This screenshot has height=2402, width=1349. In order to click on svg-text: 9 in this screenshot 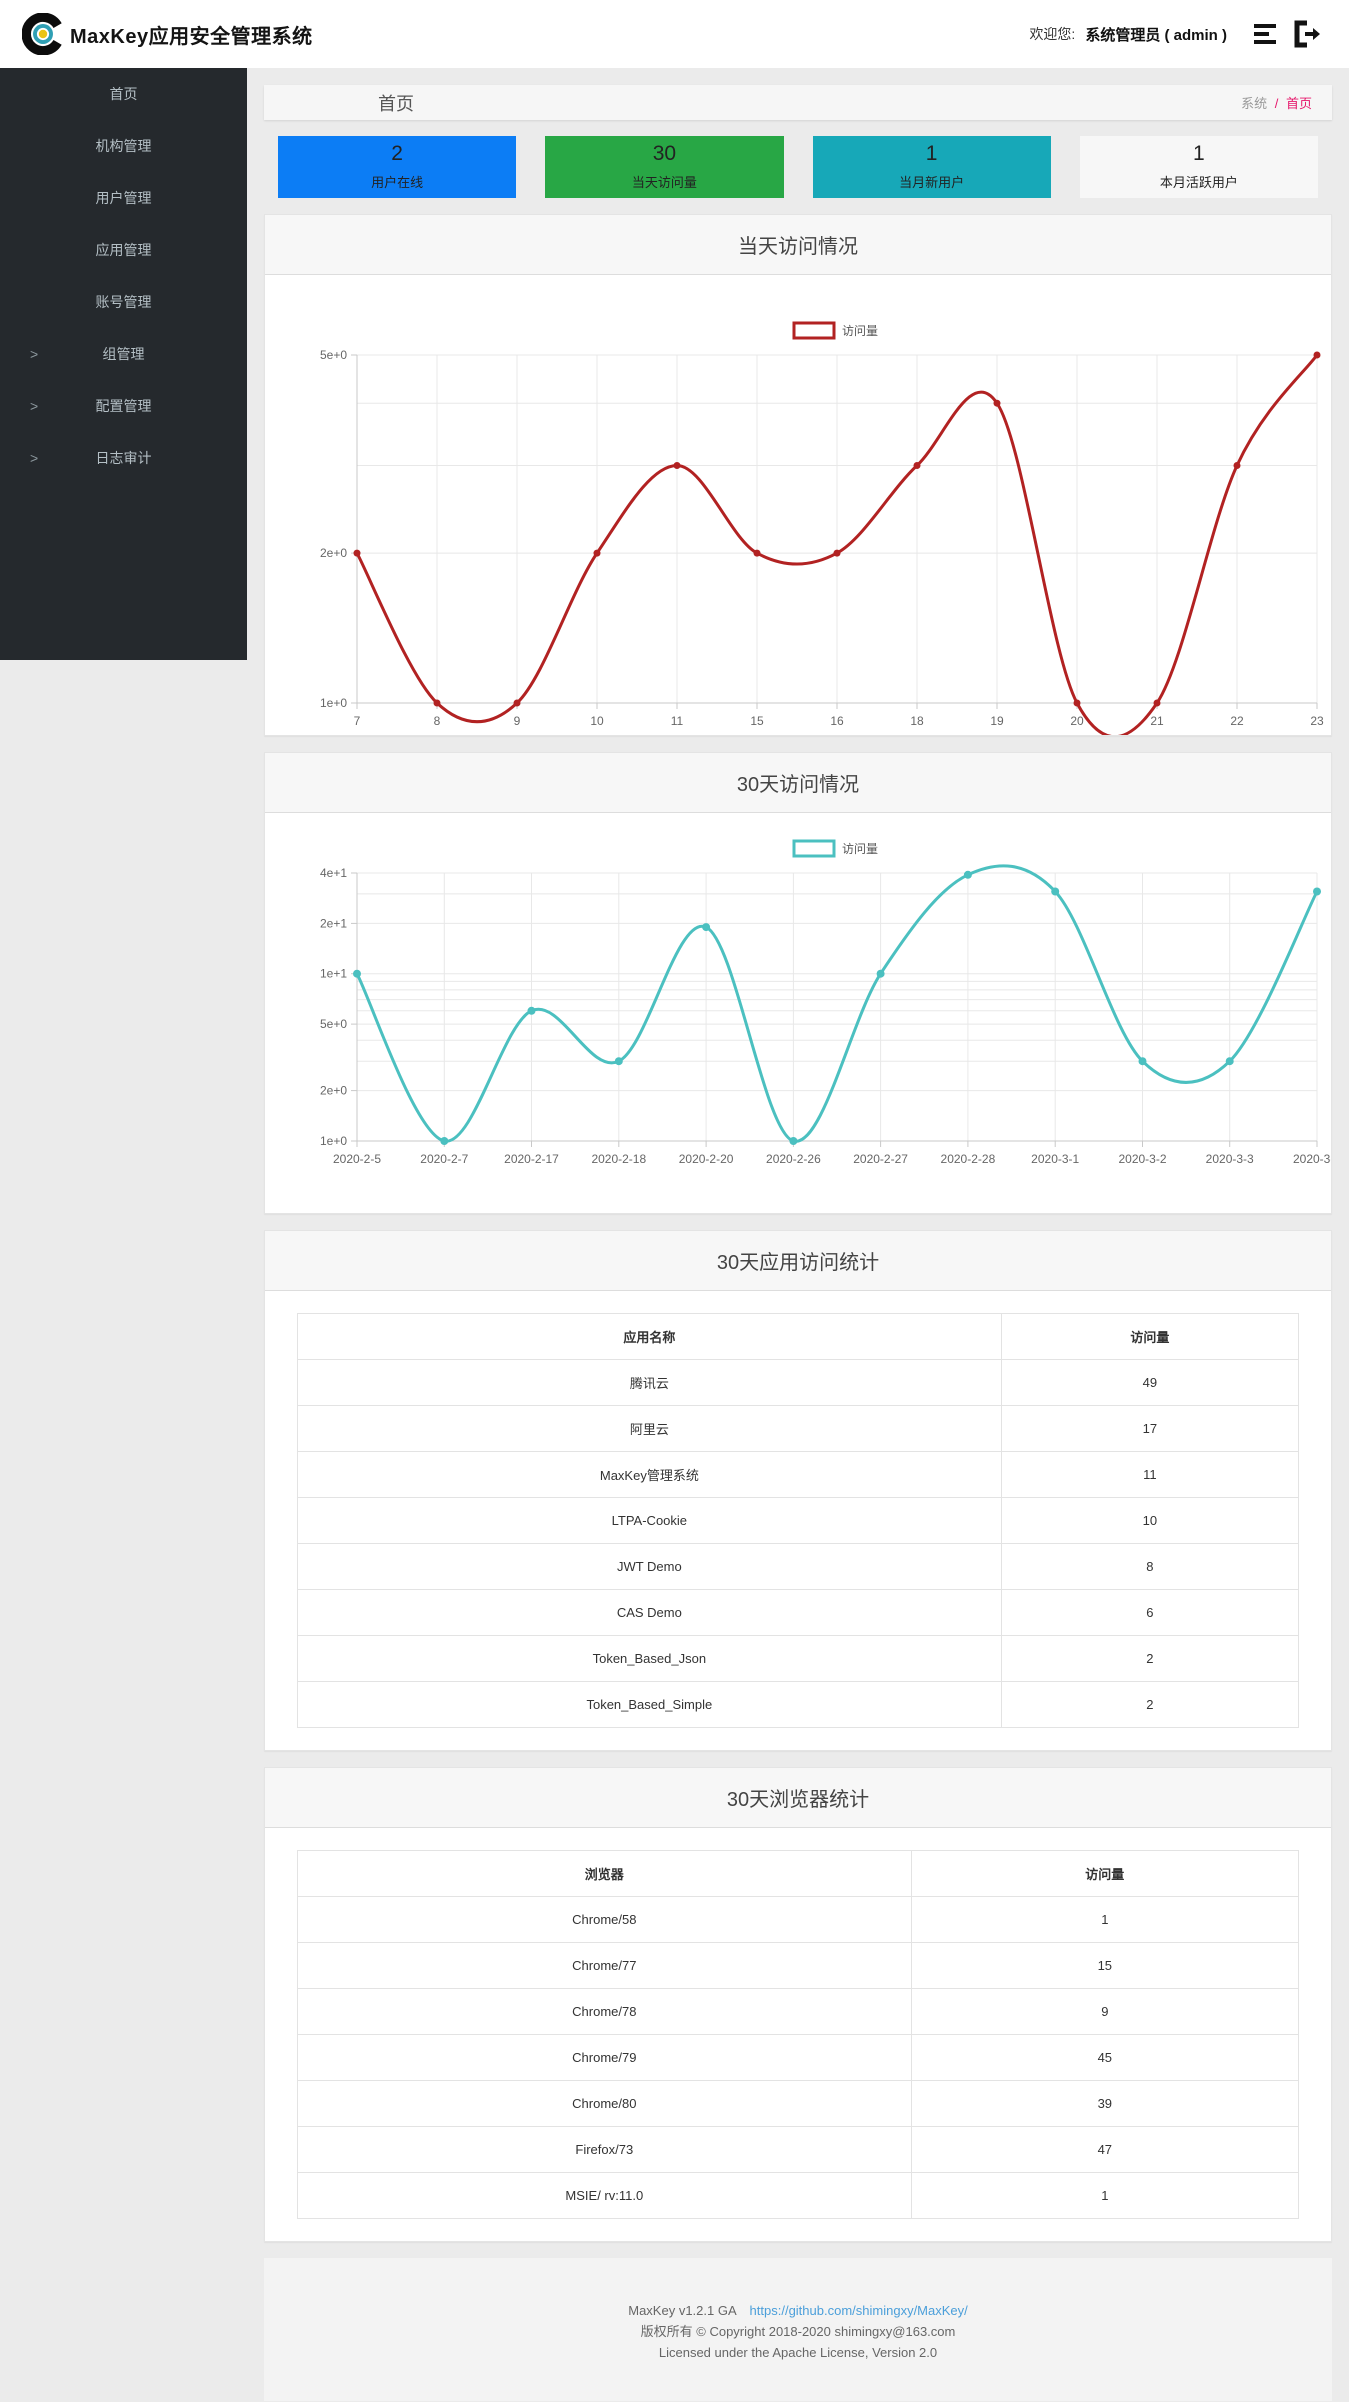, I will do `click(517, 721)`.